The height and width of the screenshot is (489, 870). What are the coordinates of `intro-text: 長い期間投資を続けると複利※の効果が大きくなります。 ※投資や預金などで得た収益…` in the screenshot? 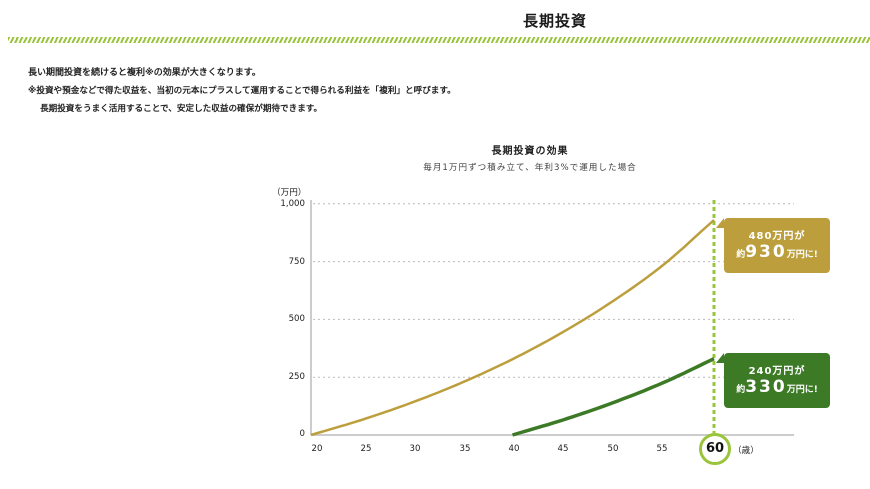 It's located at (242, 91).